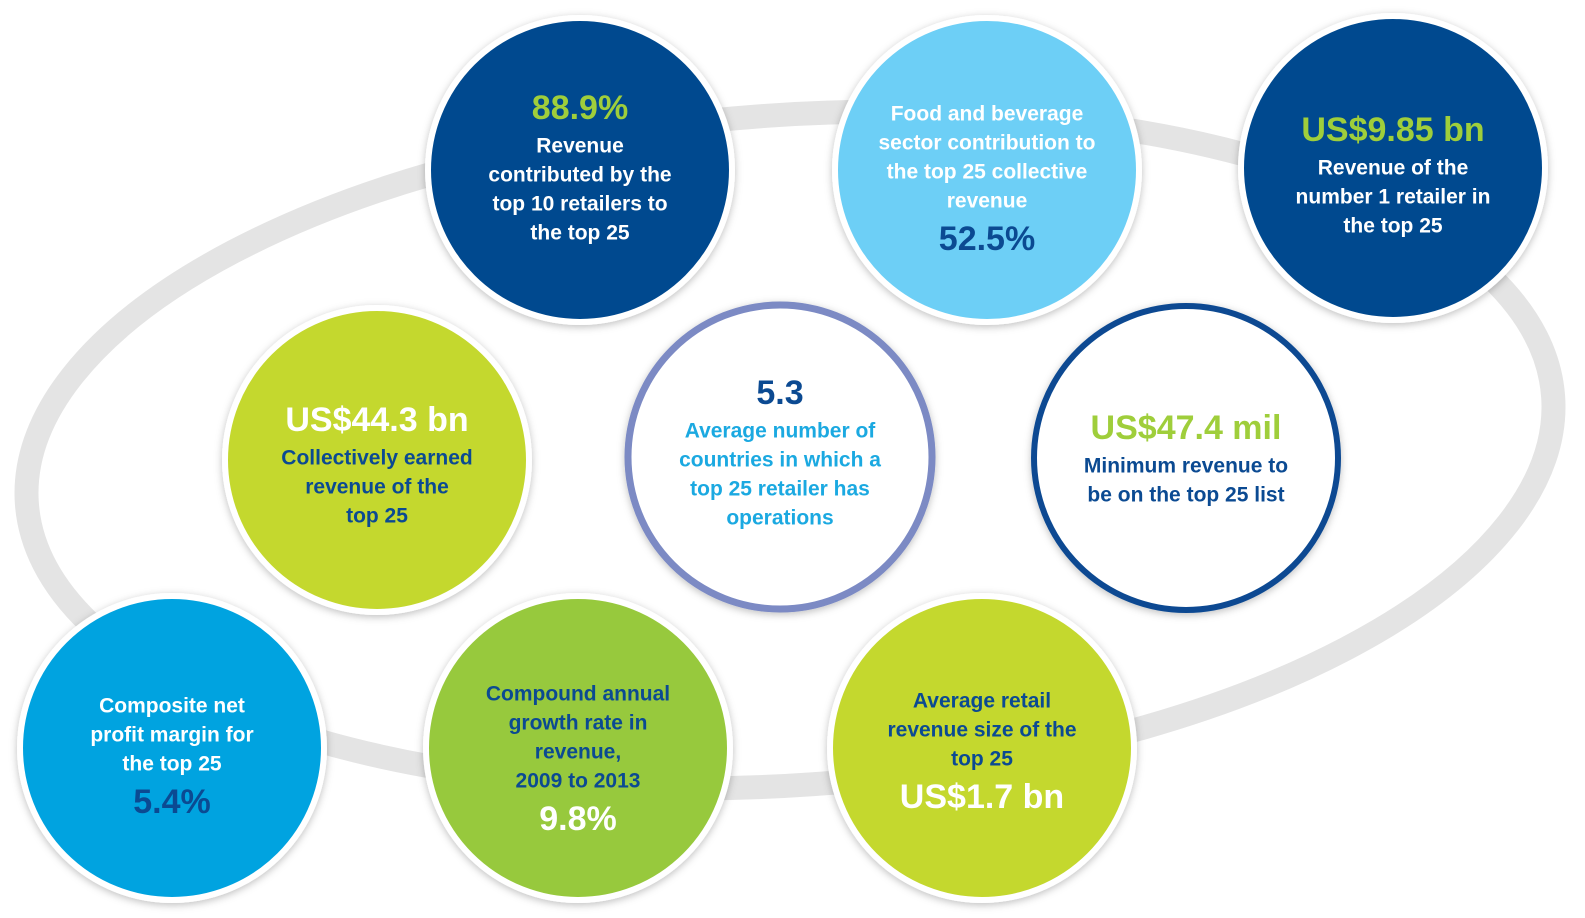 This screenshot has width=1585, height=918. I want to click on stat-value: 5.4%, so click(172, 802).